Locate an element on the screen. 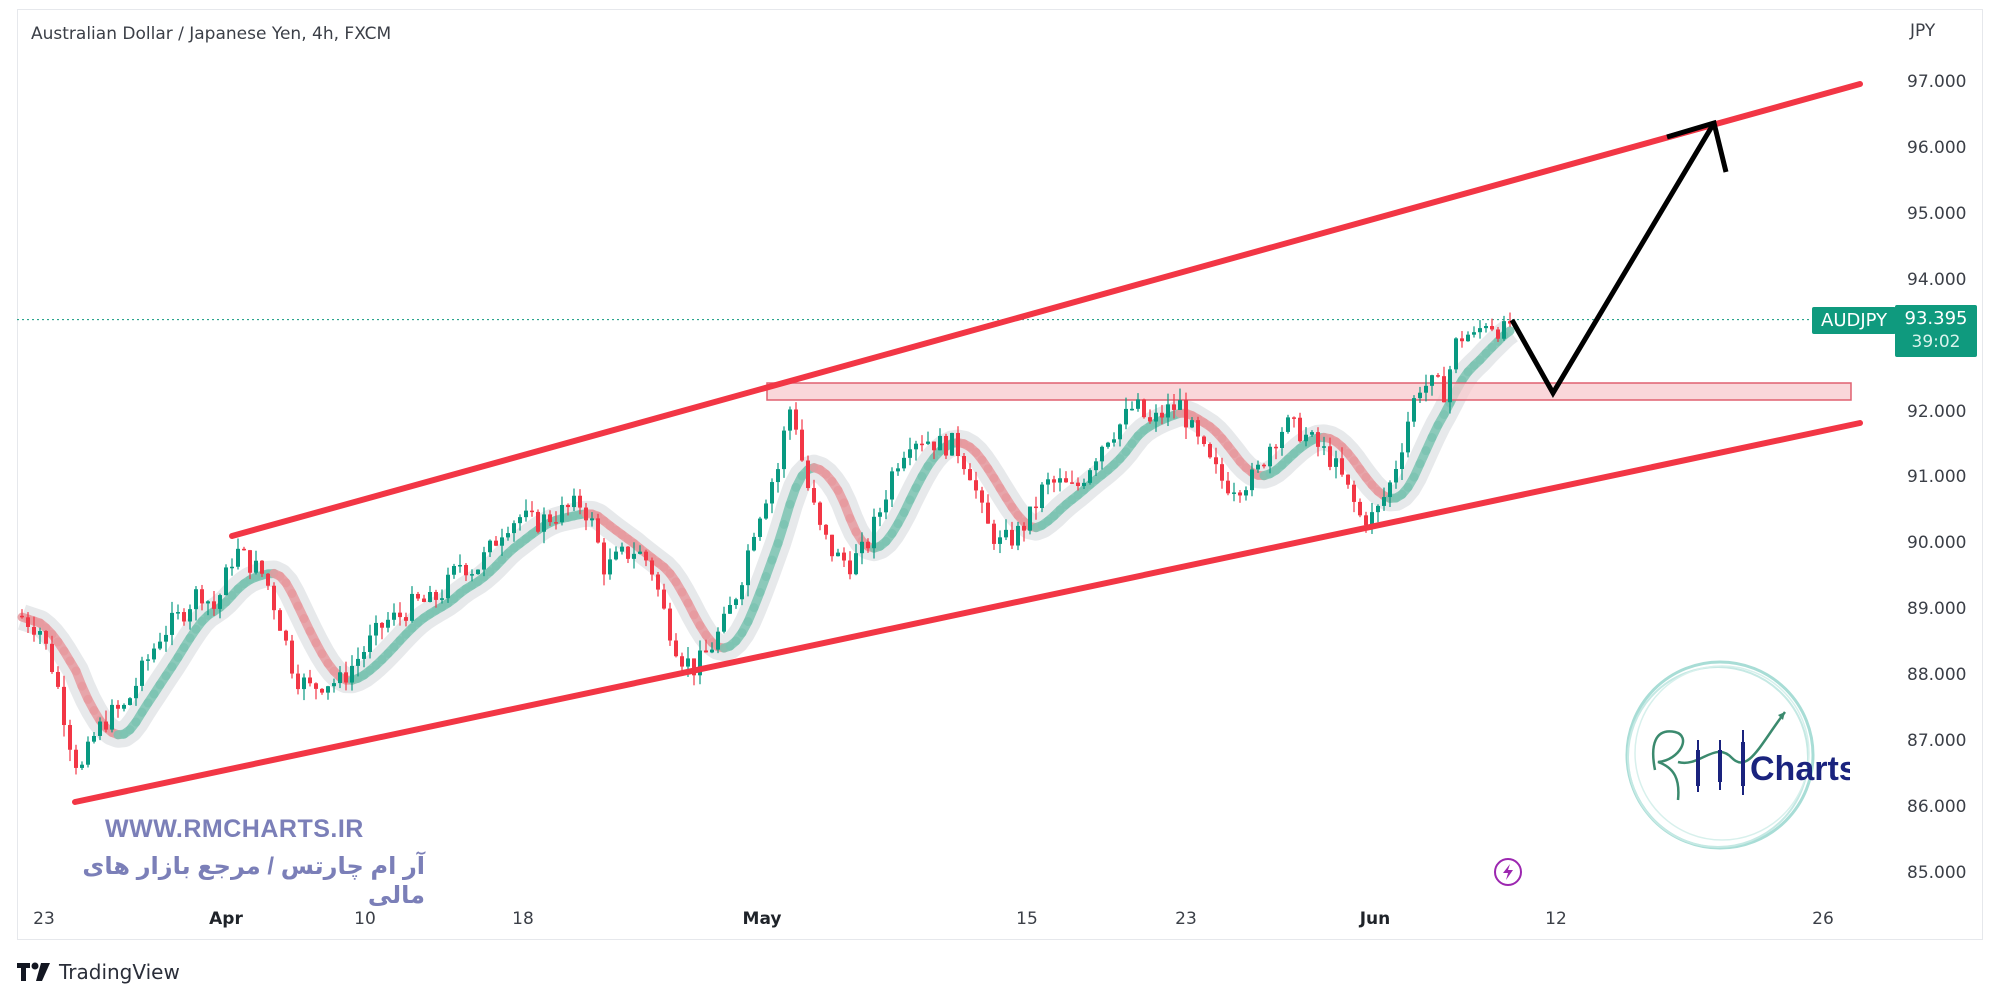  price-tick: 94.000 is located at coordinates (1937, 279).